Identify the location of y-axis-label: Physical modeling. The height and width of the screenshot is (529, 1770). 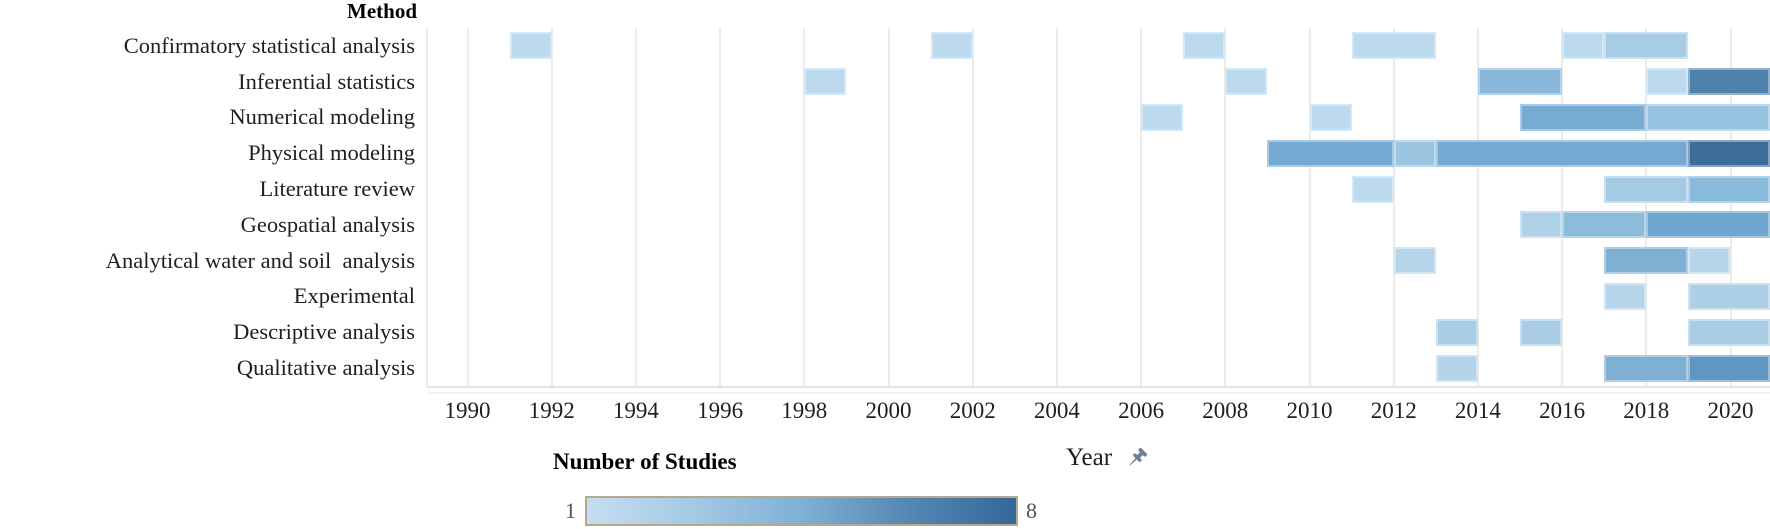
(331, 153).